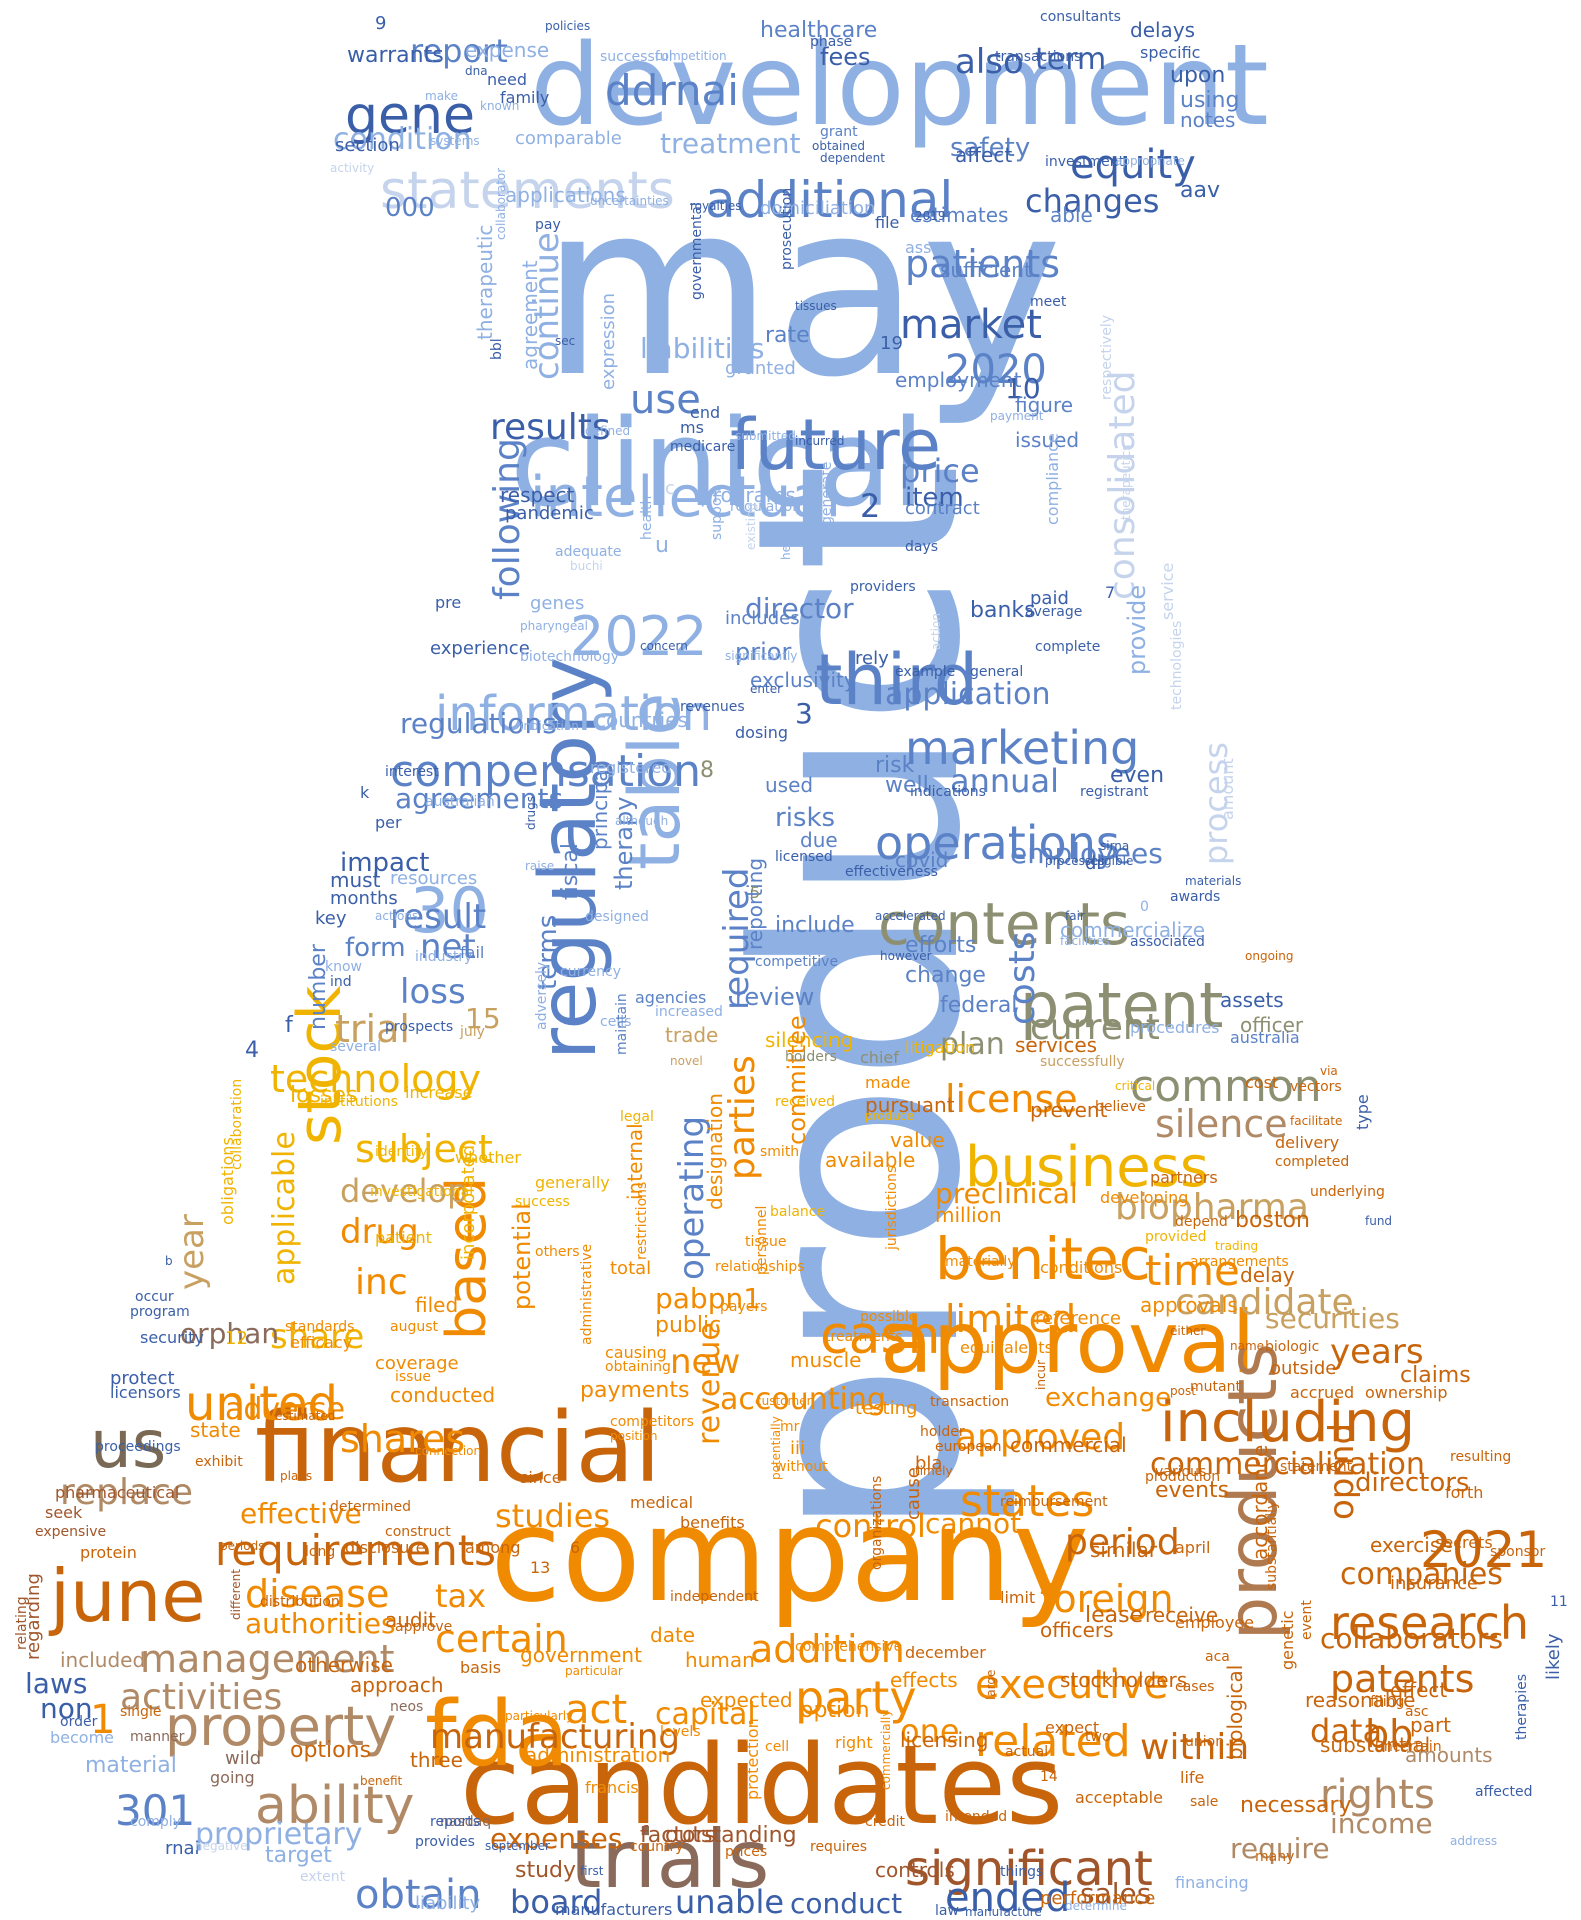 The width and height of the screenshot is (1581, 1920). What do you see at coordinates (1122, 1005) in the screenshot?
I see `cloud-word: patent` at bounding box center [1122, 1005].